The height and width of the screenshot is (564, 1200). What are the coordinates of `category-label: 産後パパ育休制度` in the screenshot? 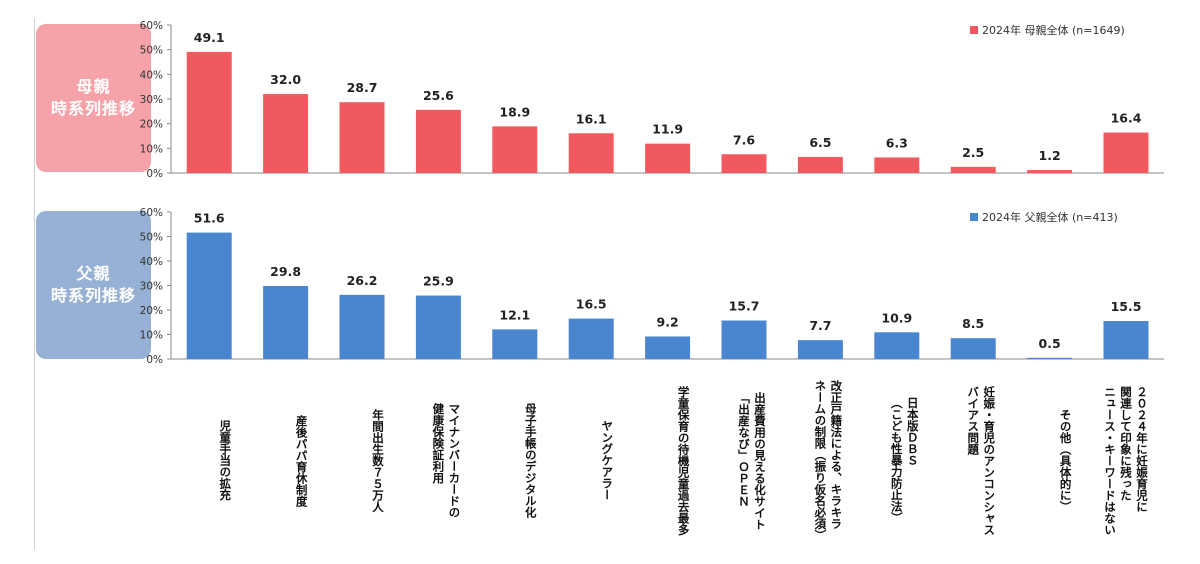 It's located at (301, 460).